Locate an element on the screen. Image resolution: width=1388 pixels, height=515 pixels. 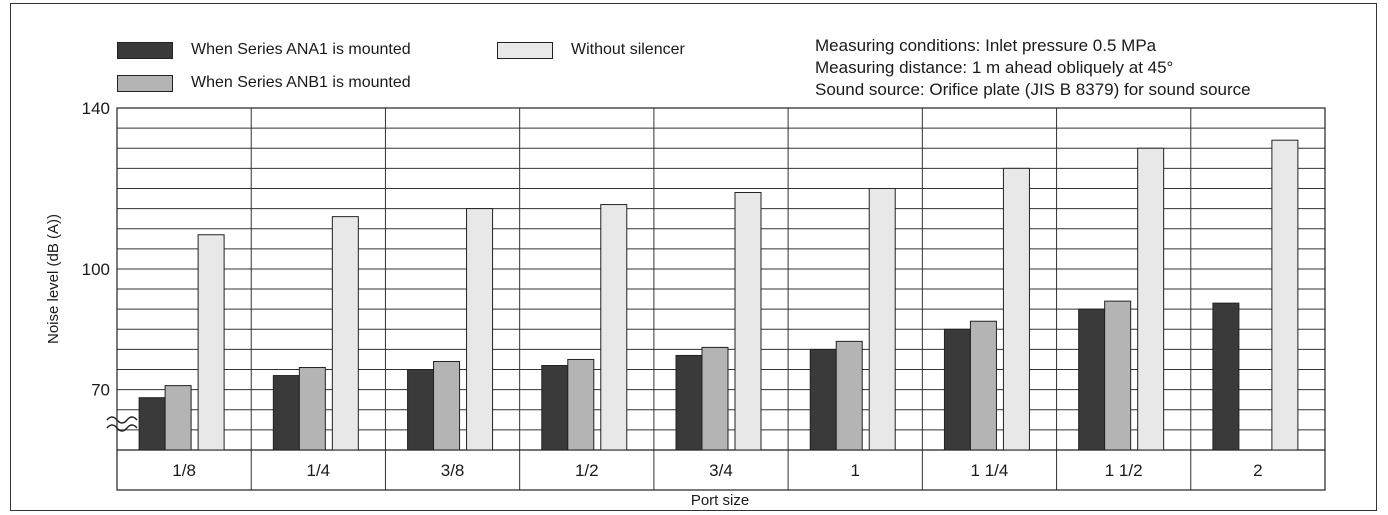
y-tick-label: 70 is located at coordinates (100, 390).